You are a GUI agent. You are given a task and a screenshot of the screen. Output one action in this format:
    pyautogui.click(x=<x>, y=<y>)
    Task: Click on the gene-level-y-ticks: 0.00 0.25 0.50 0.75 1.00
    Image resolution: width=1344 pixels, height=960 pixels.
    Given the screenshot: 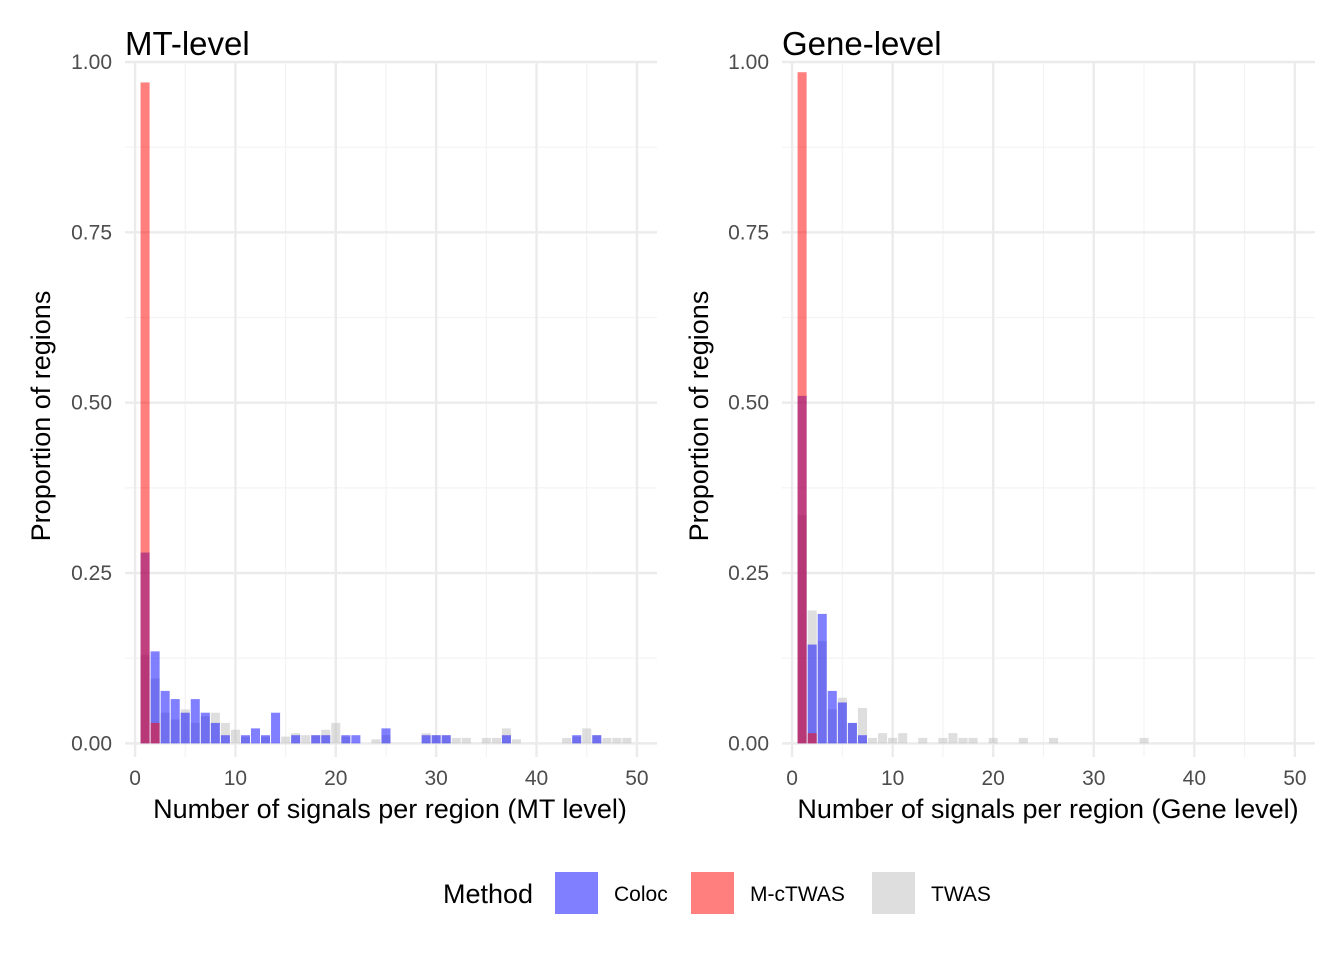 What is the action you would take?
    pyautogui.click(x=748, y=403)
    